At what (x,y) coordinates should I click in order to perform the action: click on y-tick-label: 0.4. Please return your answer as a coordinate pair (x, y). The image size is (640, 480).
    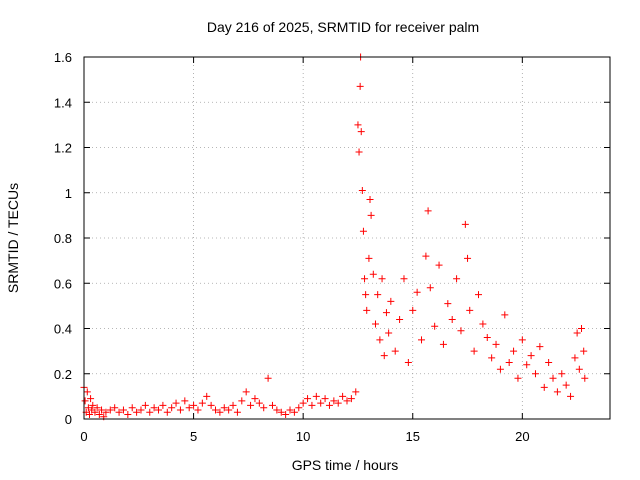
    Looking at the image, I should click on (63, 329).